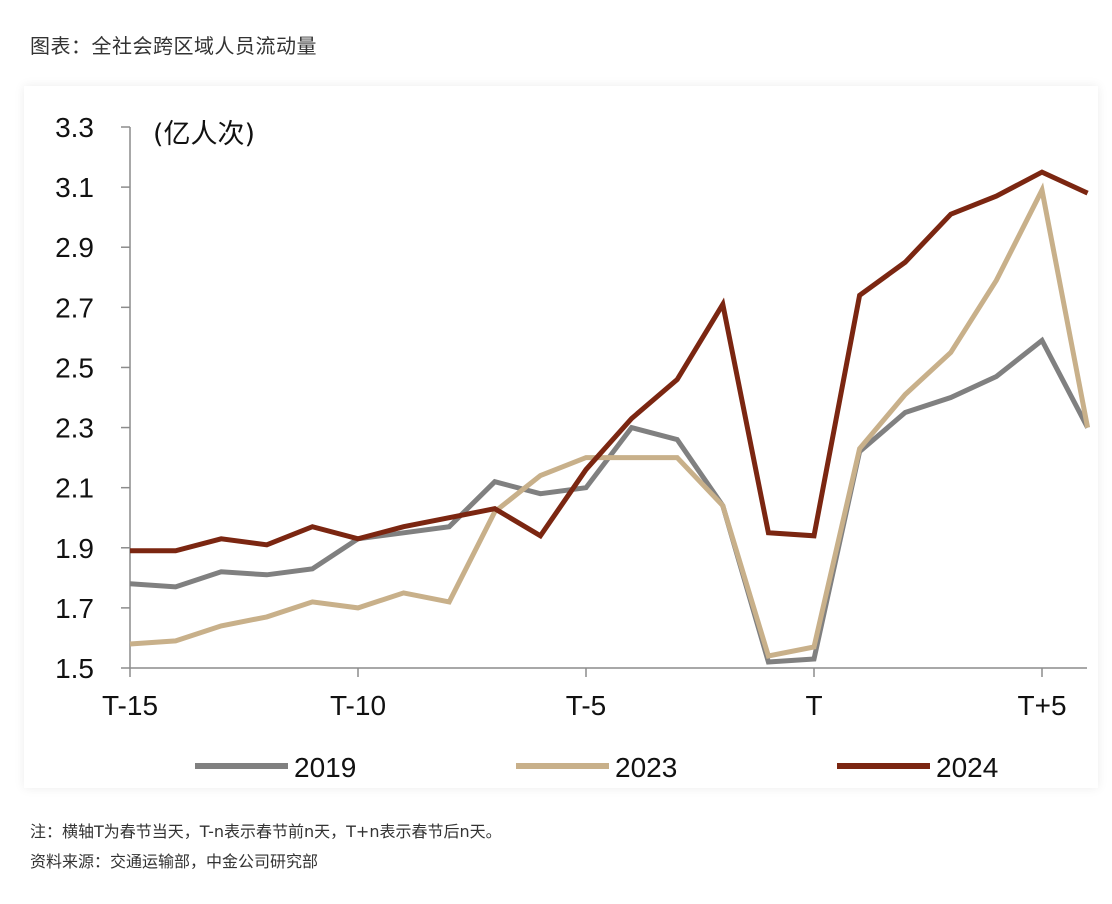 Image resolution: width=1112 pixels, height=904 pixels. I want to click on x-tick-label: T-10, so click(358, 705).